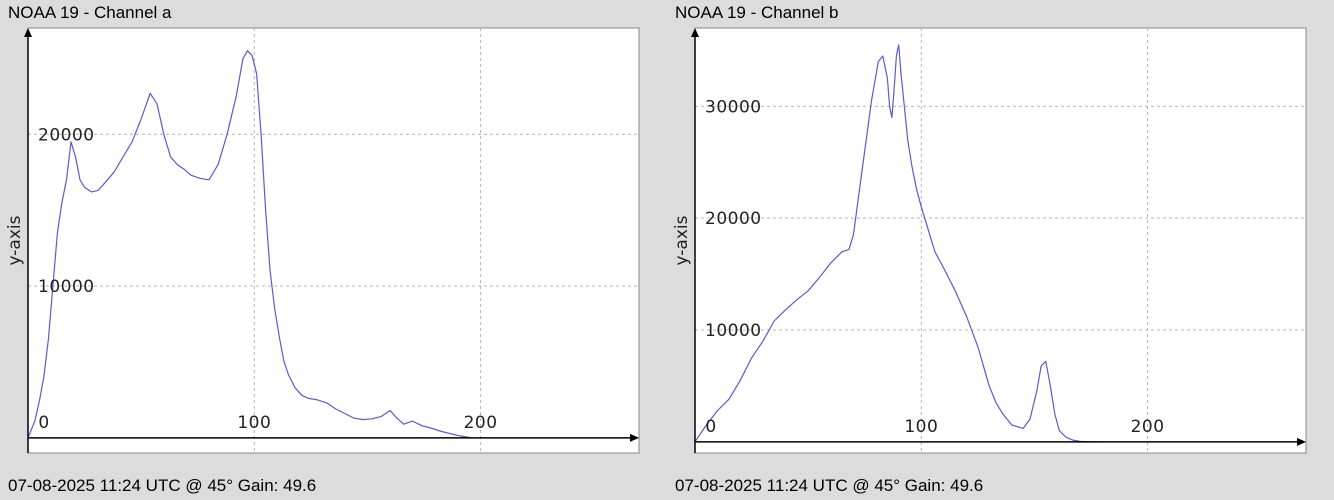  I want to click on y-tick-label: 30000, so click(733, 107).